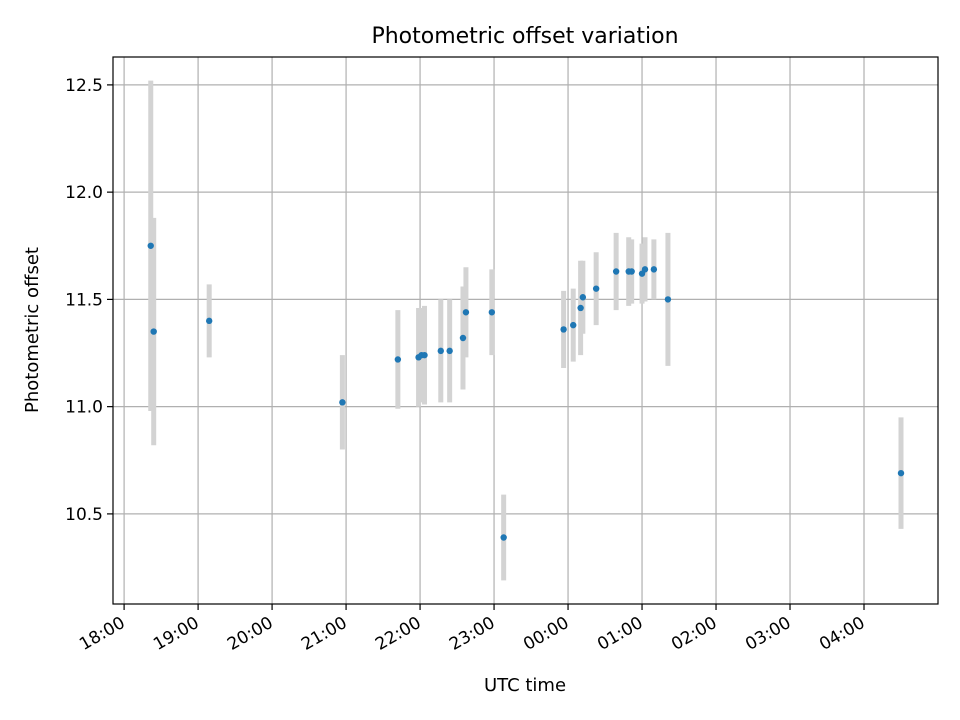 This screenshot has height=720, width=960. What do you see at coordinates (546, 634) in the screenshot?
I see `x-tick-label: 00:00` at bounding box center [546, 634].